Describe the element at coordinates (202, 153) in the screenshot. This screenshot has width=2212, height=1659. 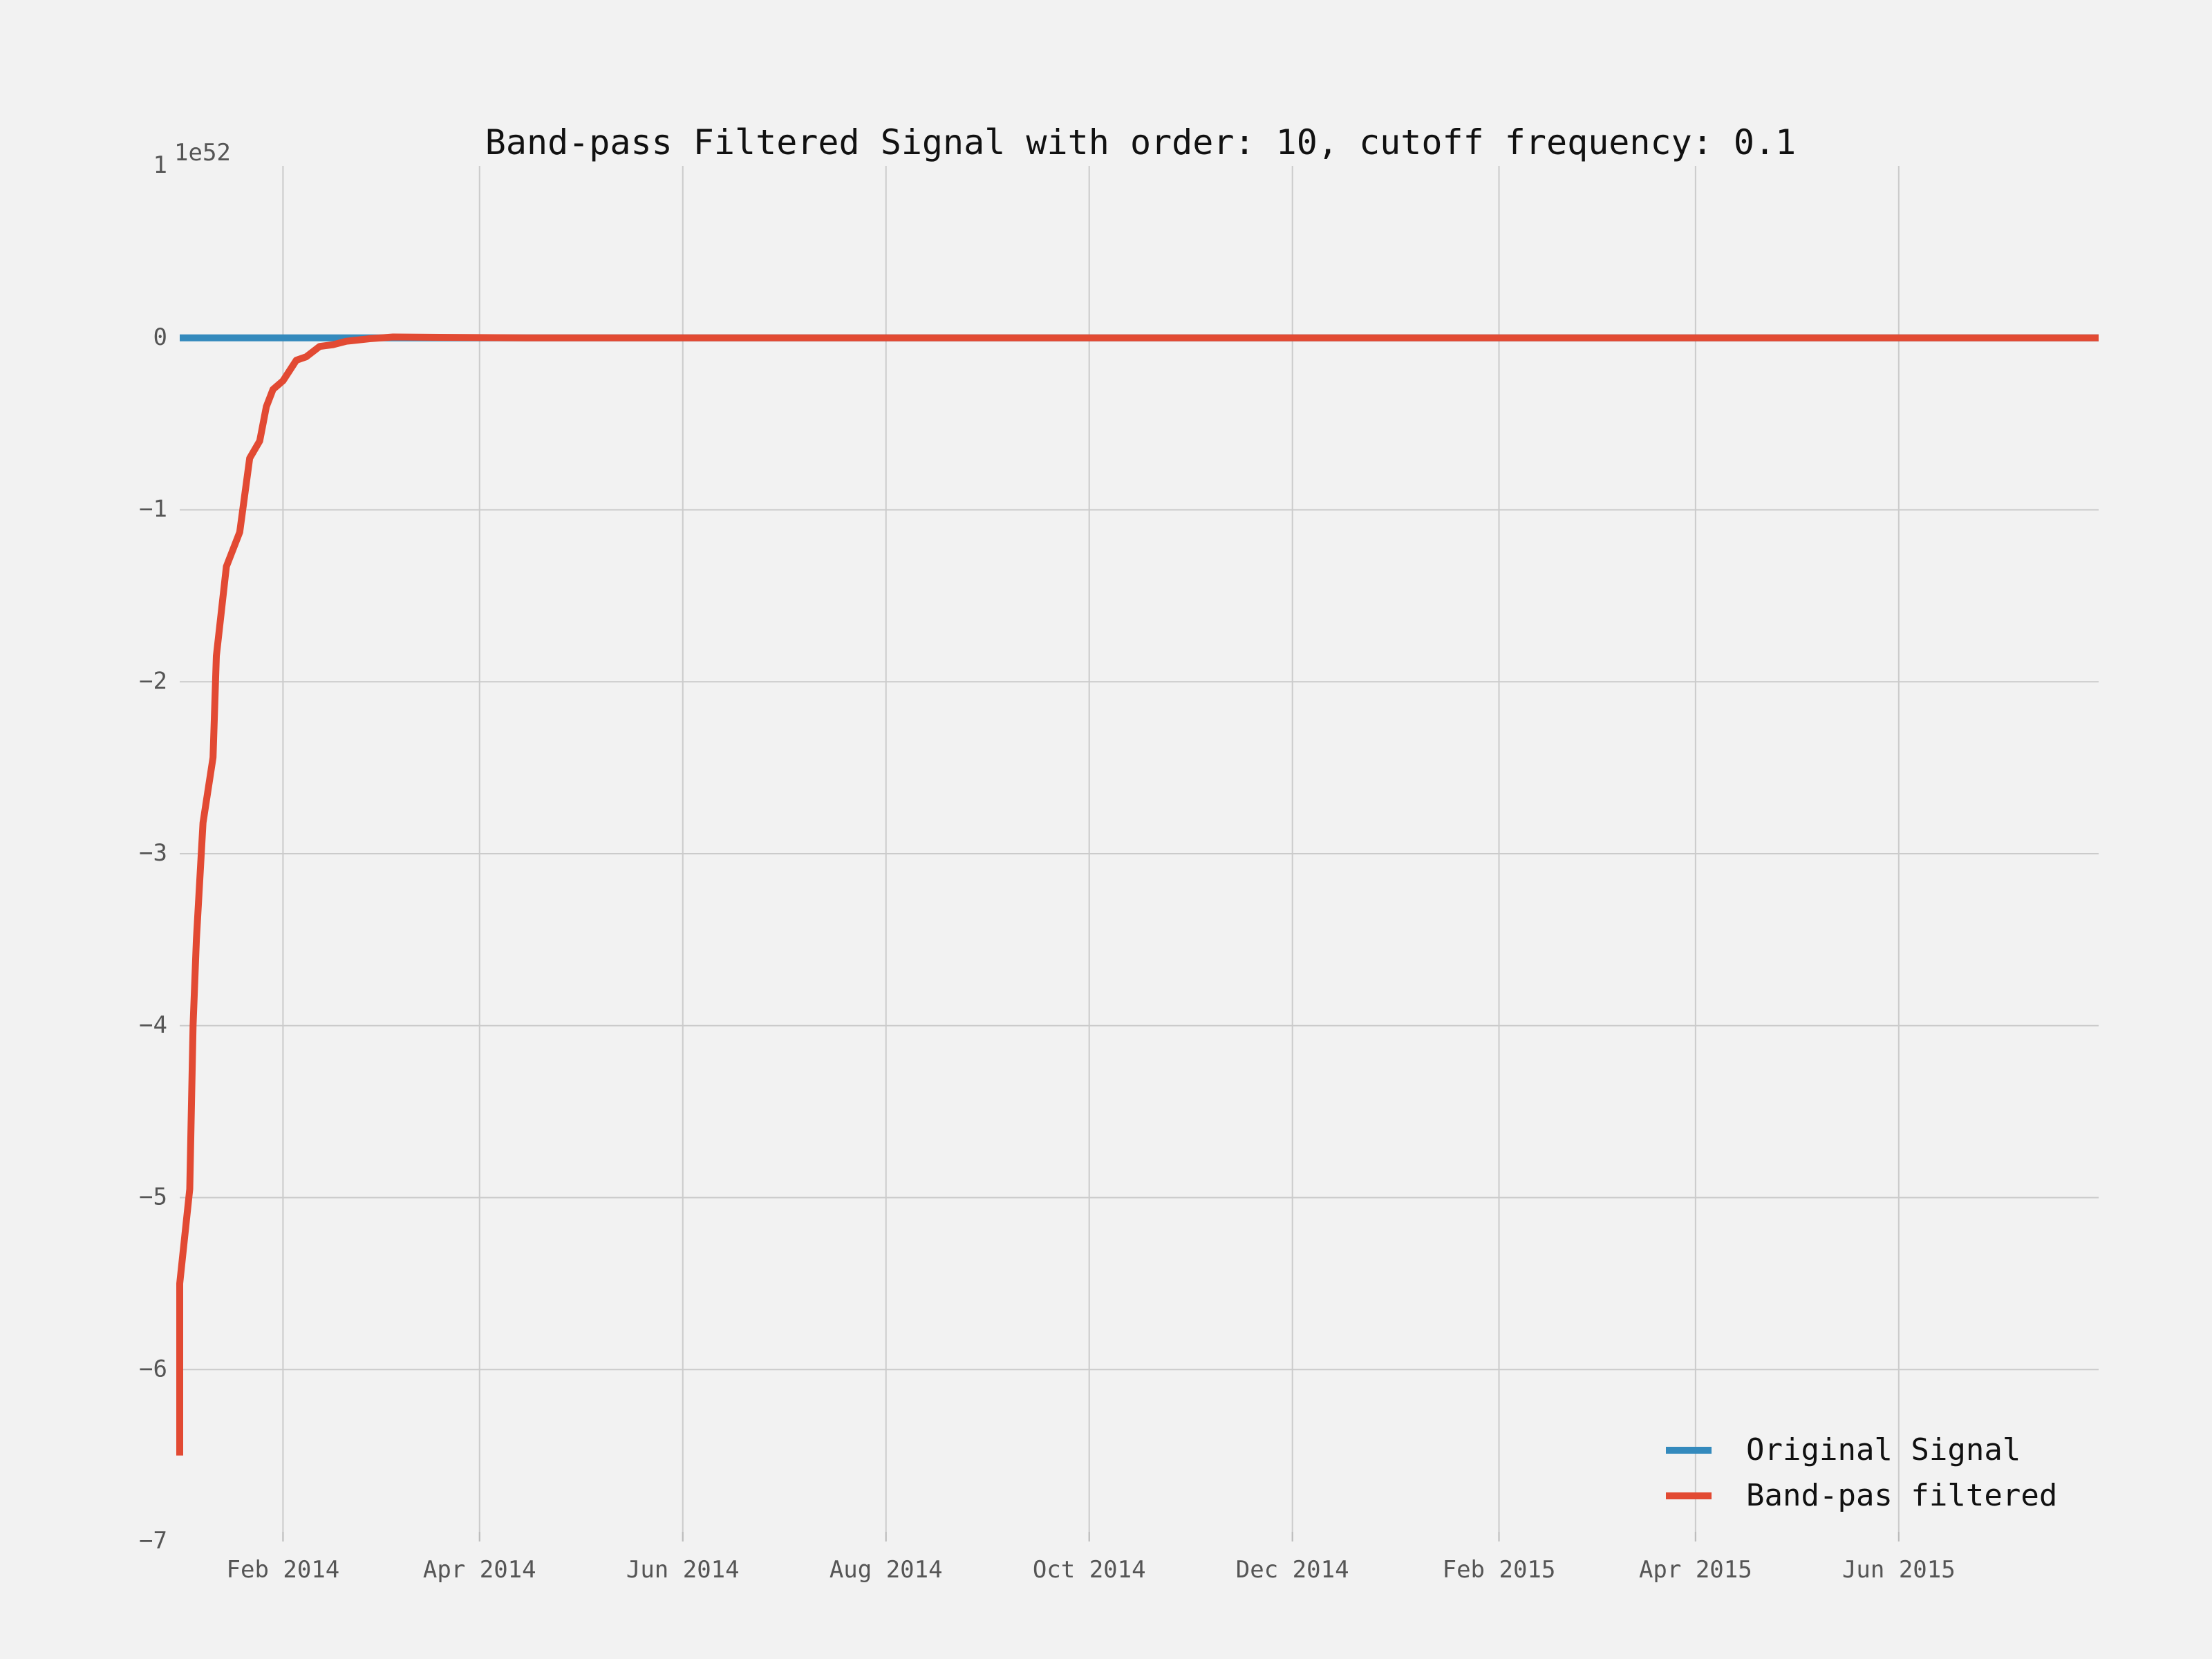
I see `y-axis-offset-label: 1e52` at that location.